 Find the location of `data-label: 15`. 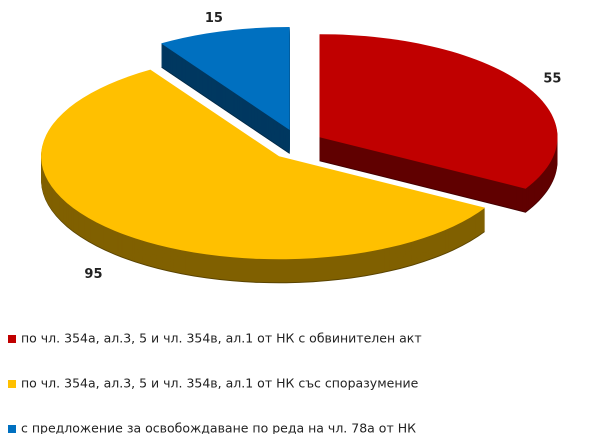

data-label: 15 is located at coordinates (214, 18).